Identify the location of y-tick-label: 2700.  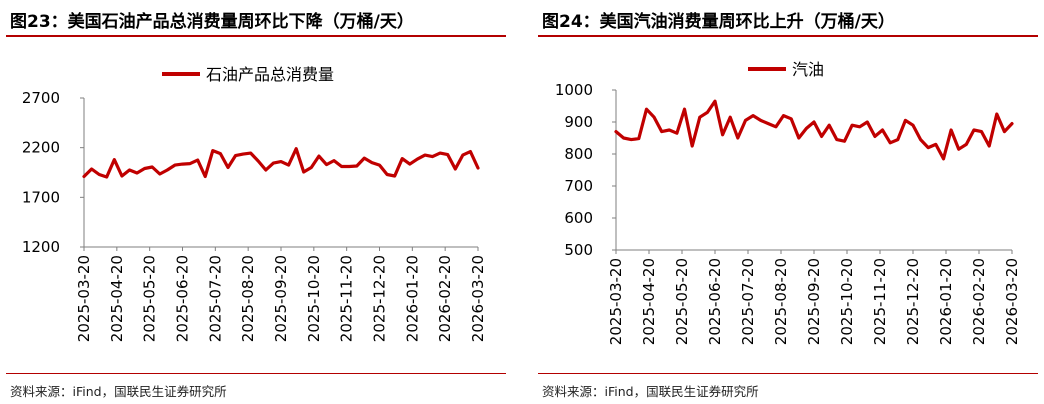
(41, 98).